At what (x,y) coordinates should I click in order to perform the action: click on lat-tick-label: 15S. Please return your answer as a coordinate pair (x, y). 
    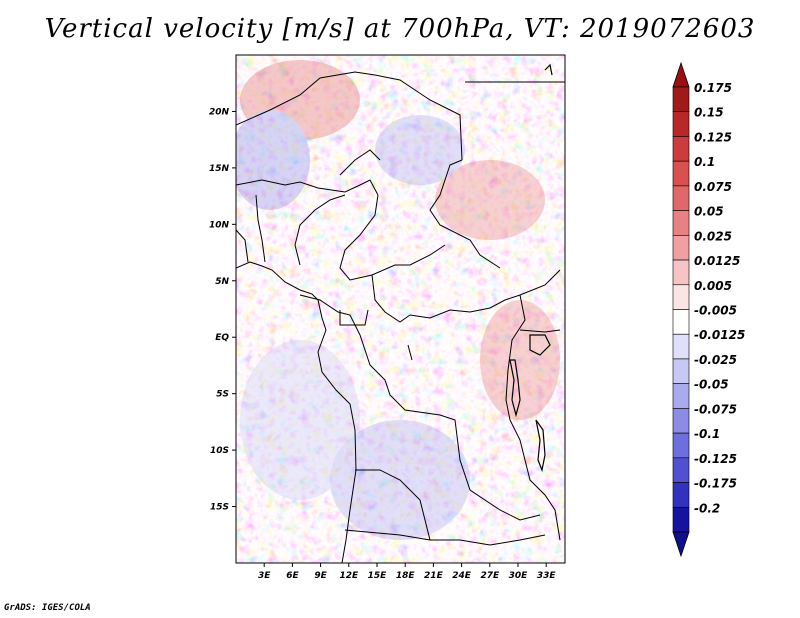
    Looking at the image, I should click on (219, 508).